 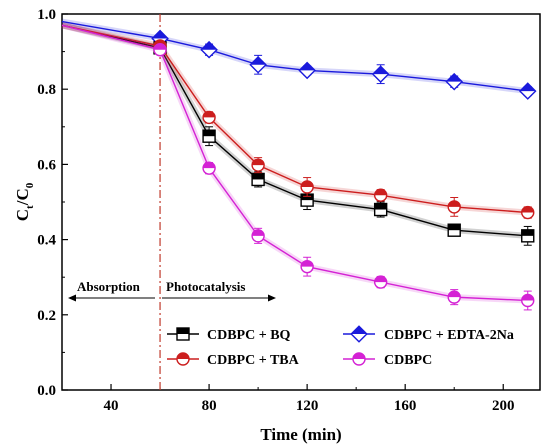 What do you see at coordinates (46, 316) in the screenshot?
I see `y-tick-label: 0.2` at bounding box center [46, 316].